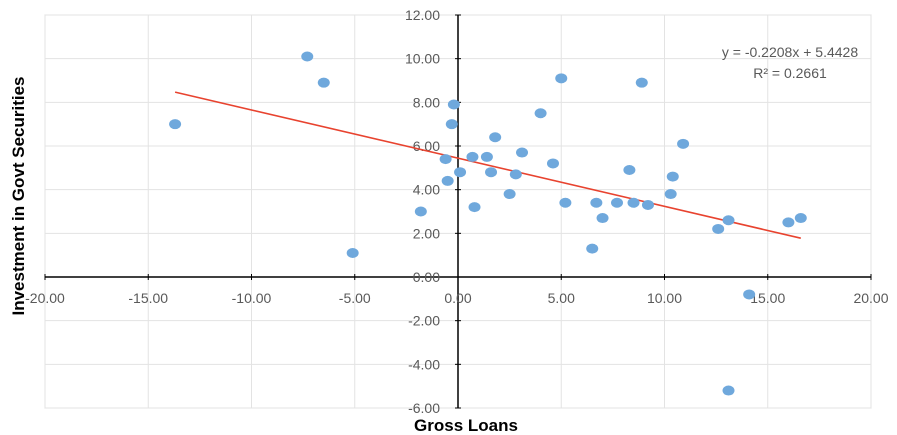 Image resolution: width=897 pixels, height=435 pixels. I want to click on x-tick-label: 20.00, so click(870, 298).